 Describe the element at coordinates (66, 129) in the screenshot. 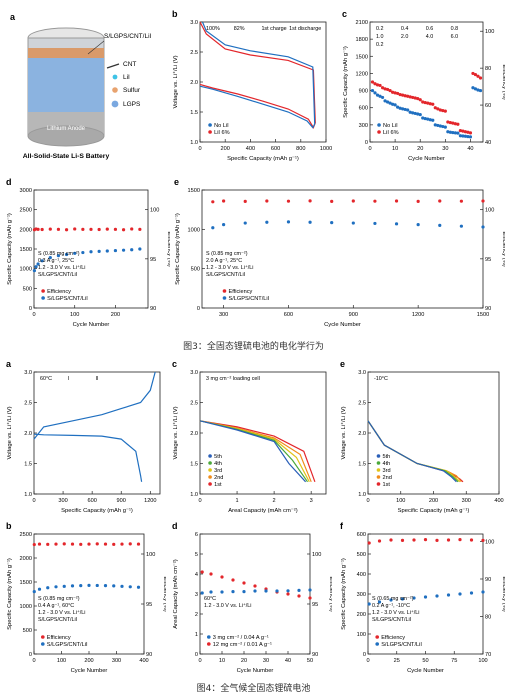

I see `anode-label: Lithium Anode` at that location.